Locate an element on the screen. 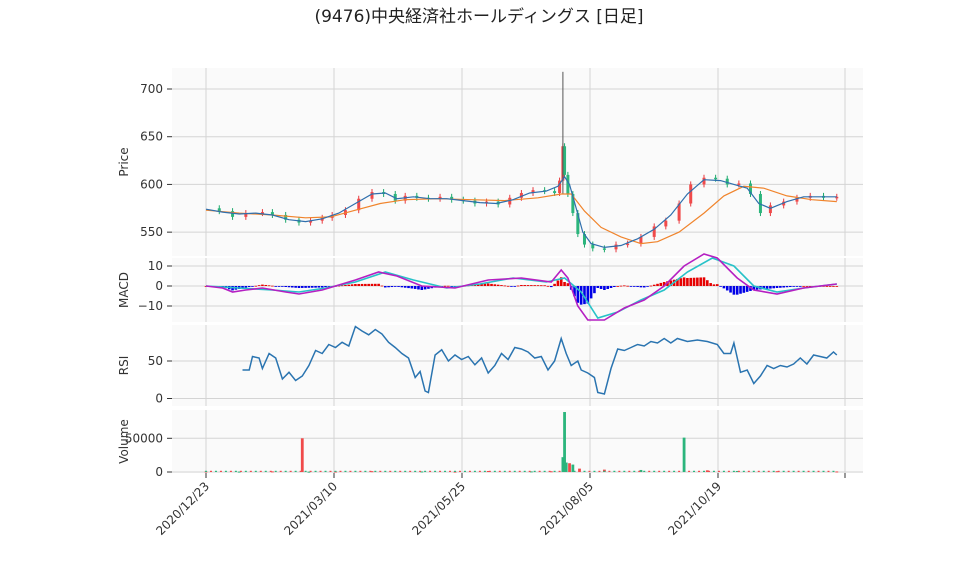 The width and height of the screenshot is (958, 575). chart-title: (9476)中央経済社ホールディングス [日足] is located at coordinates (479, 17).